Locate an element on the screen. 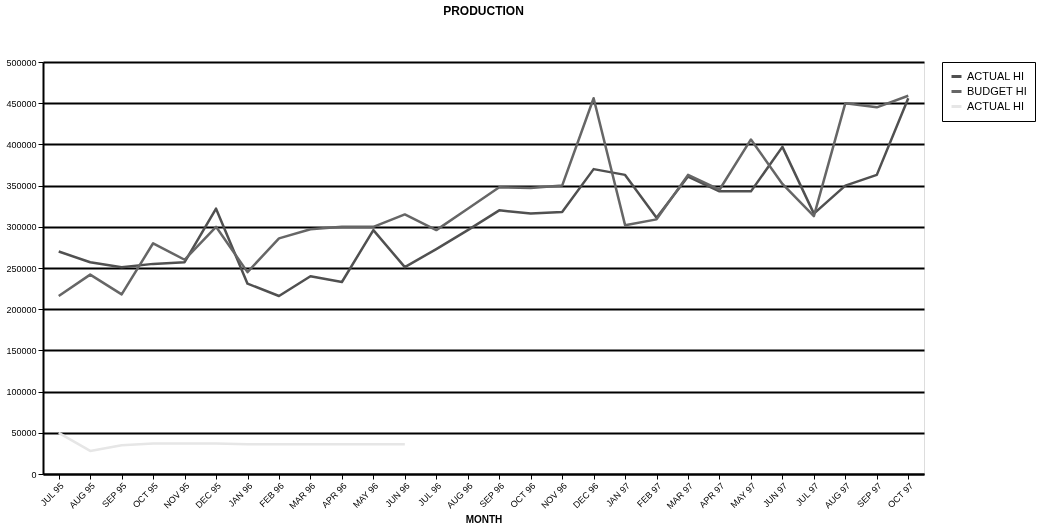 This screenshot has height=530, width=1041. y-tick-label: 400000 is located at coordinates (21, 144).